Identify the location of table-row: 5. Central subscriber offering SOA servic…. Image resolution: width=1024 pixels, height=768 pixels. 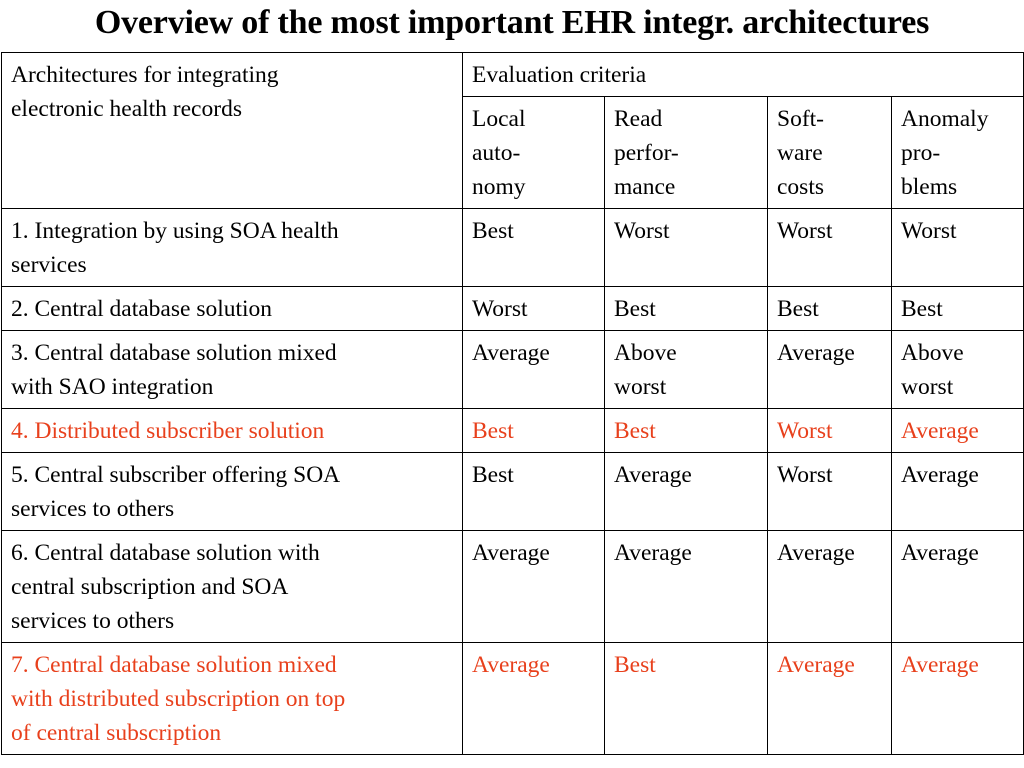
(512, 491).